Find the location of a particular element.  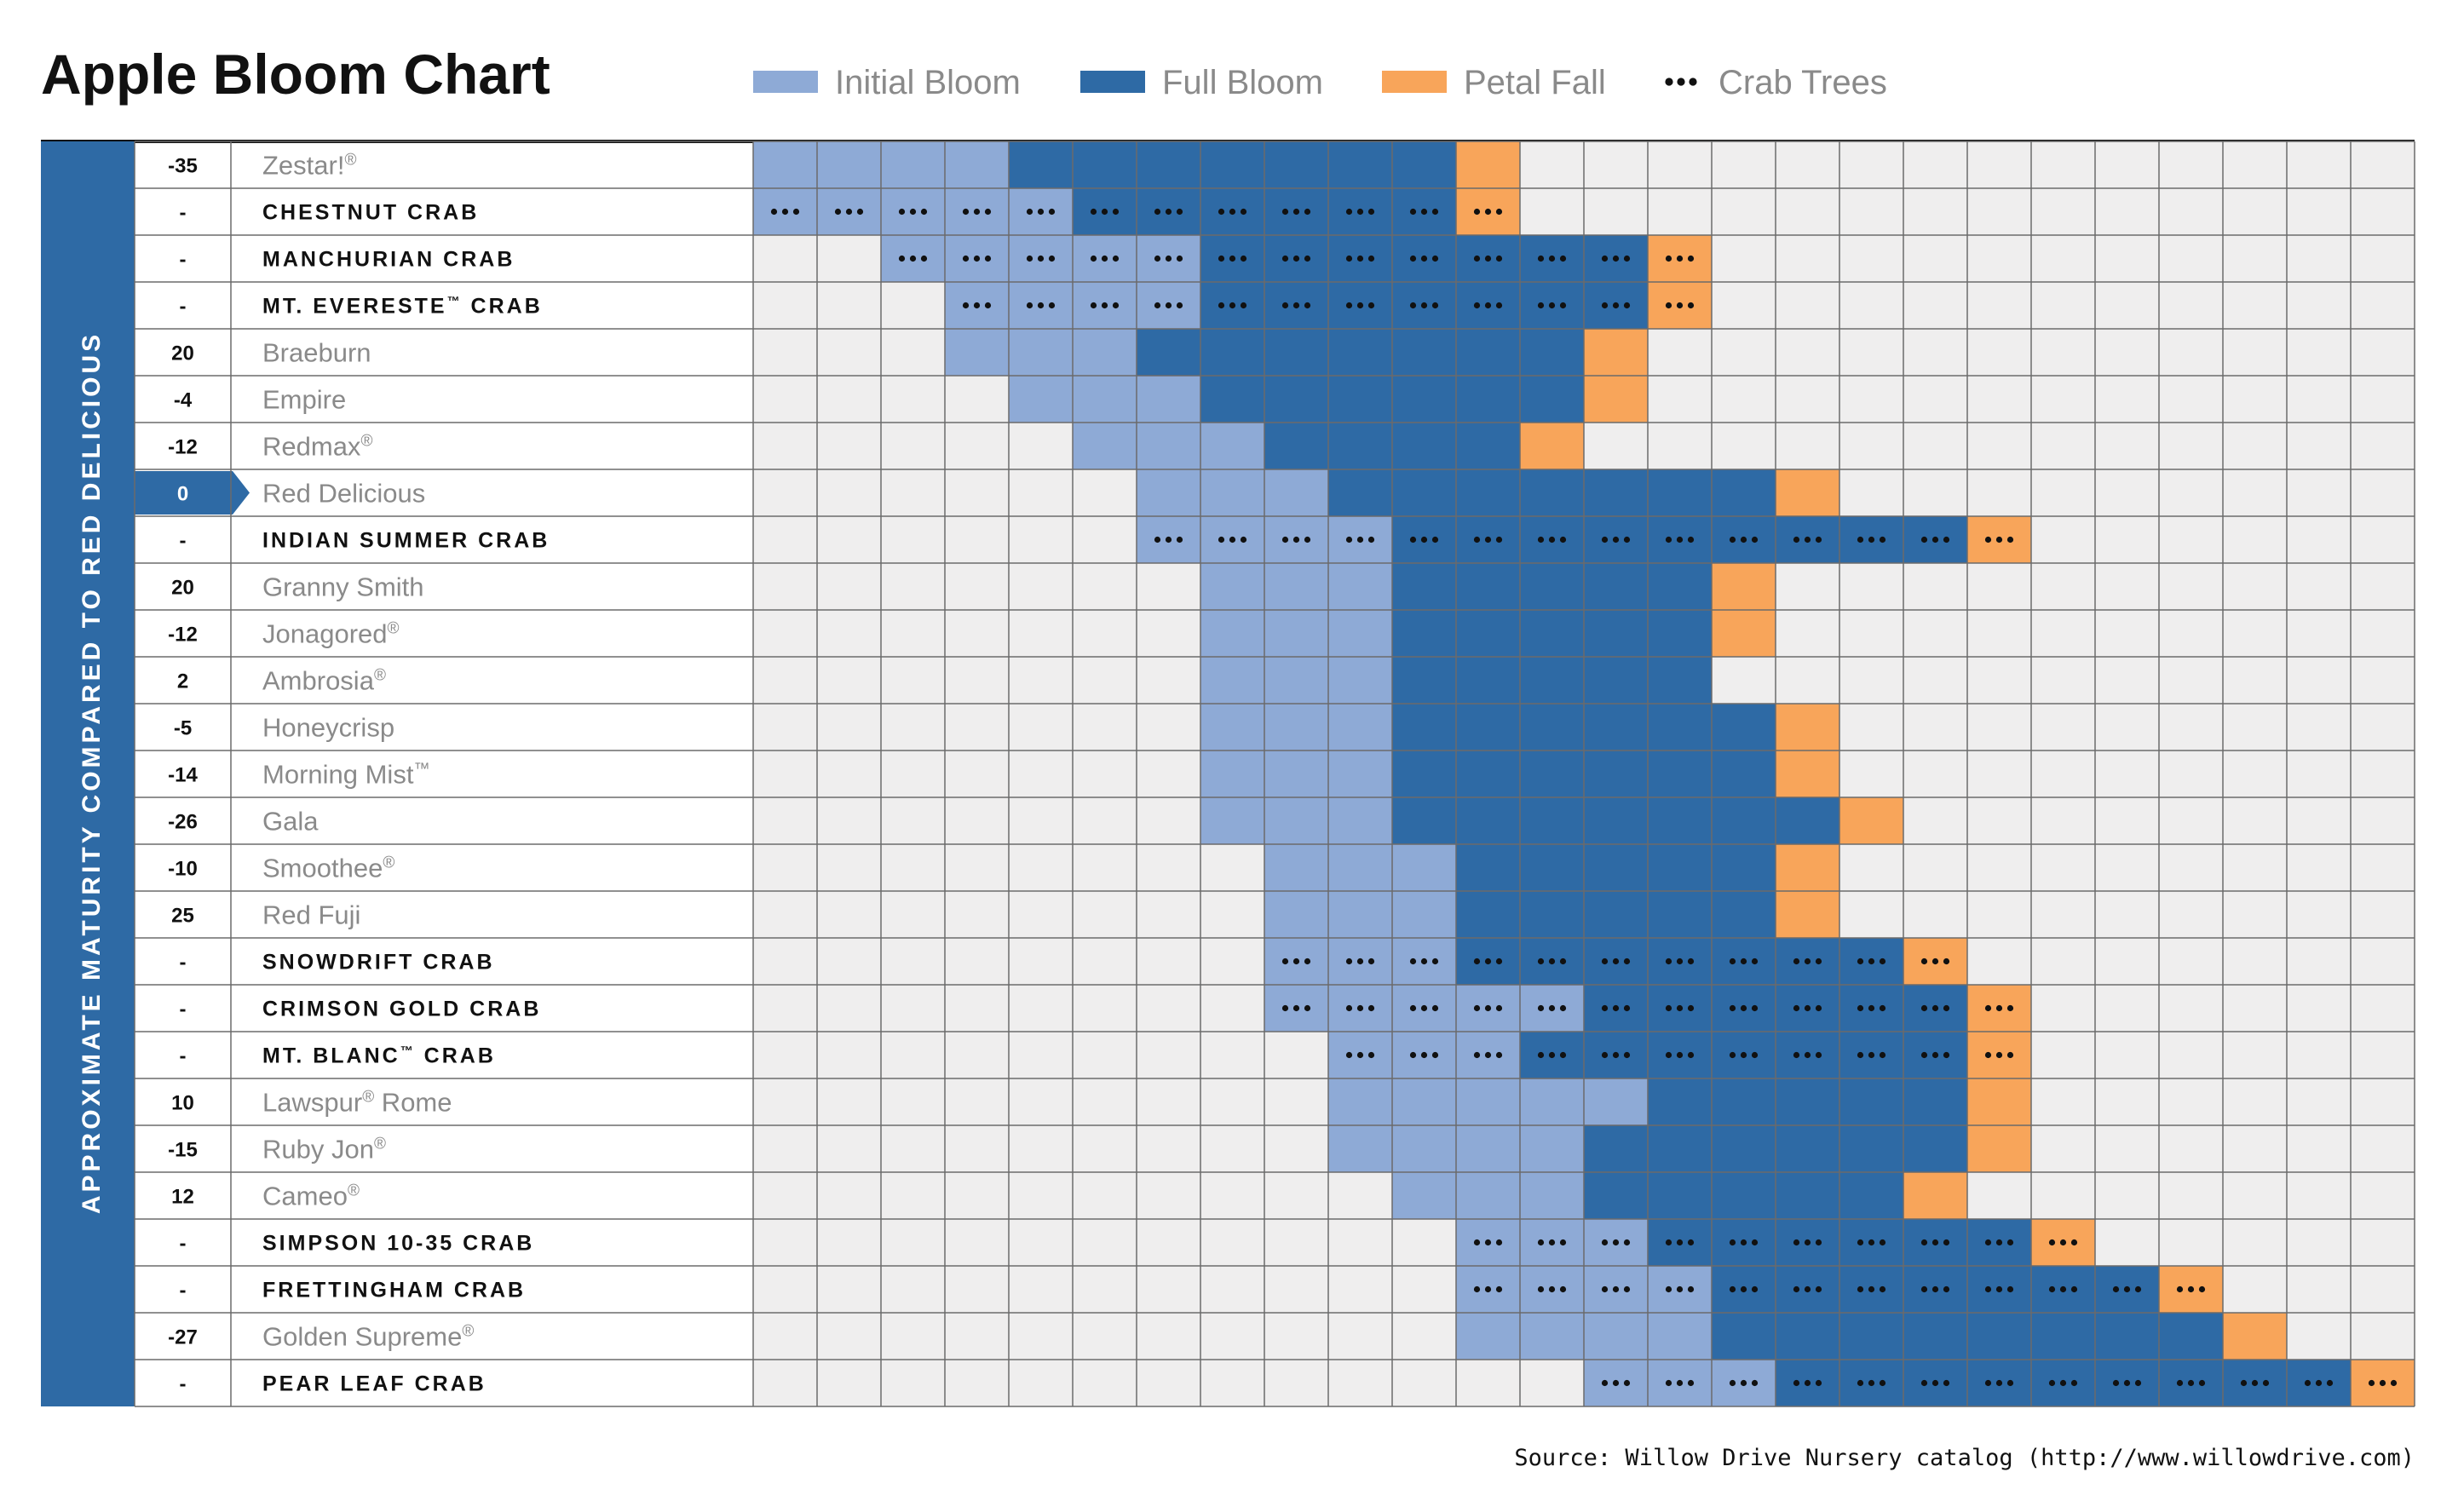

maturity-value: -5 is located at coordinates (183, 729).